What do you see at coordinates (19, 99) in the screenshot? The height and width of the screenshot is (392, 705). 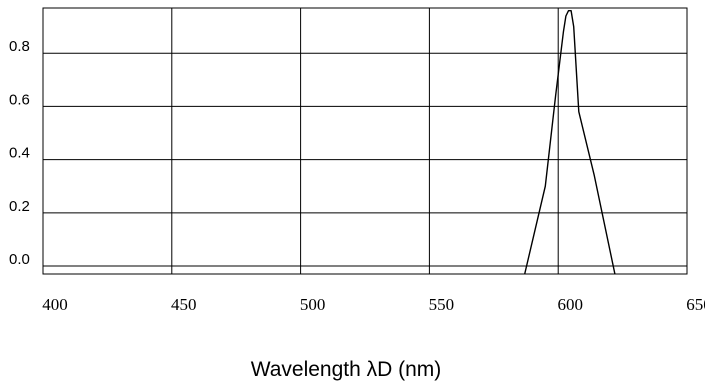 I see `y-tick-label: 0.6` at bounding box center [19, 99].